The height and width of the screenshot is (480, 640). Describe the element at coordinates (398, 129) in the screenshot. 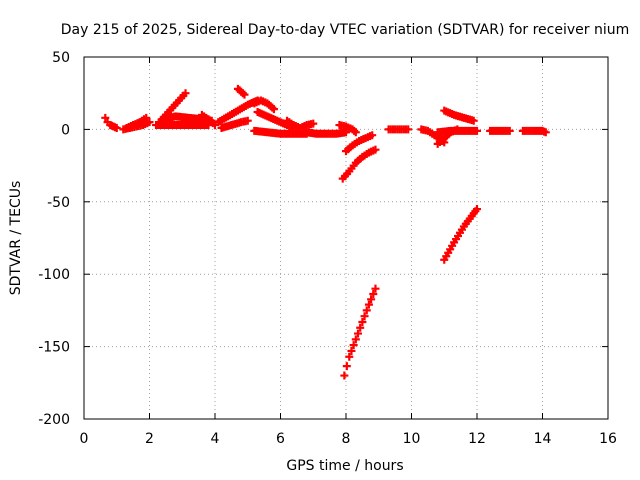

I see `series-arc20` at that location.